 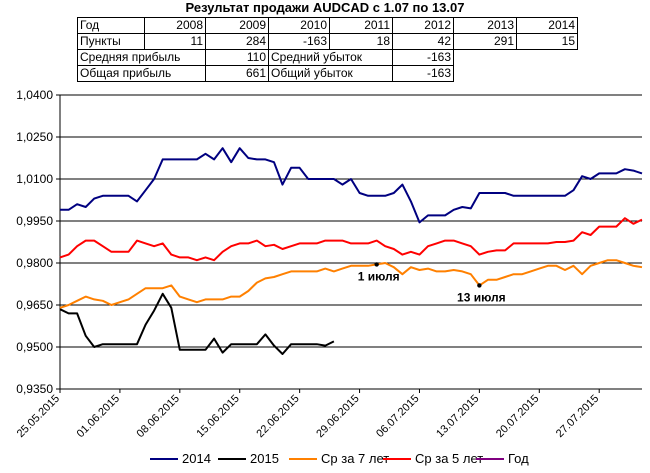 What do you see at coordinates (34, 221) in the screenshot?
I see `y-tick-label: 0,9950` at bounding box center [34, 221].